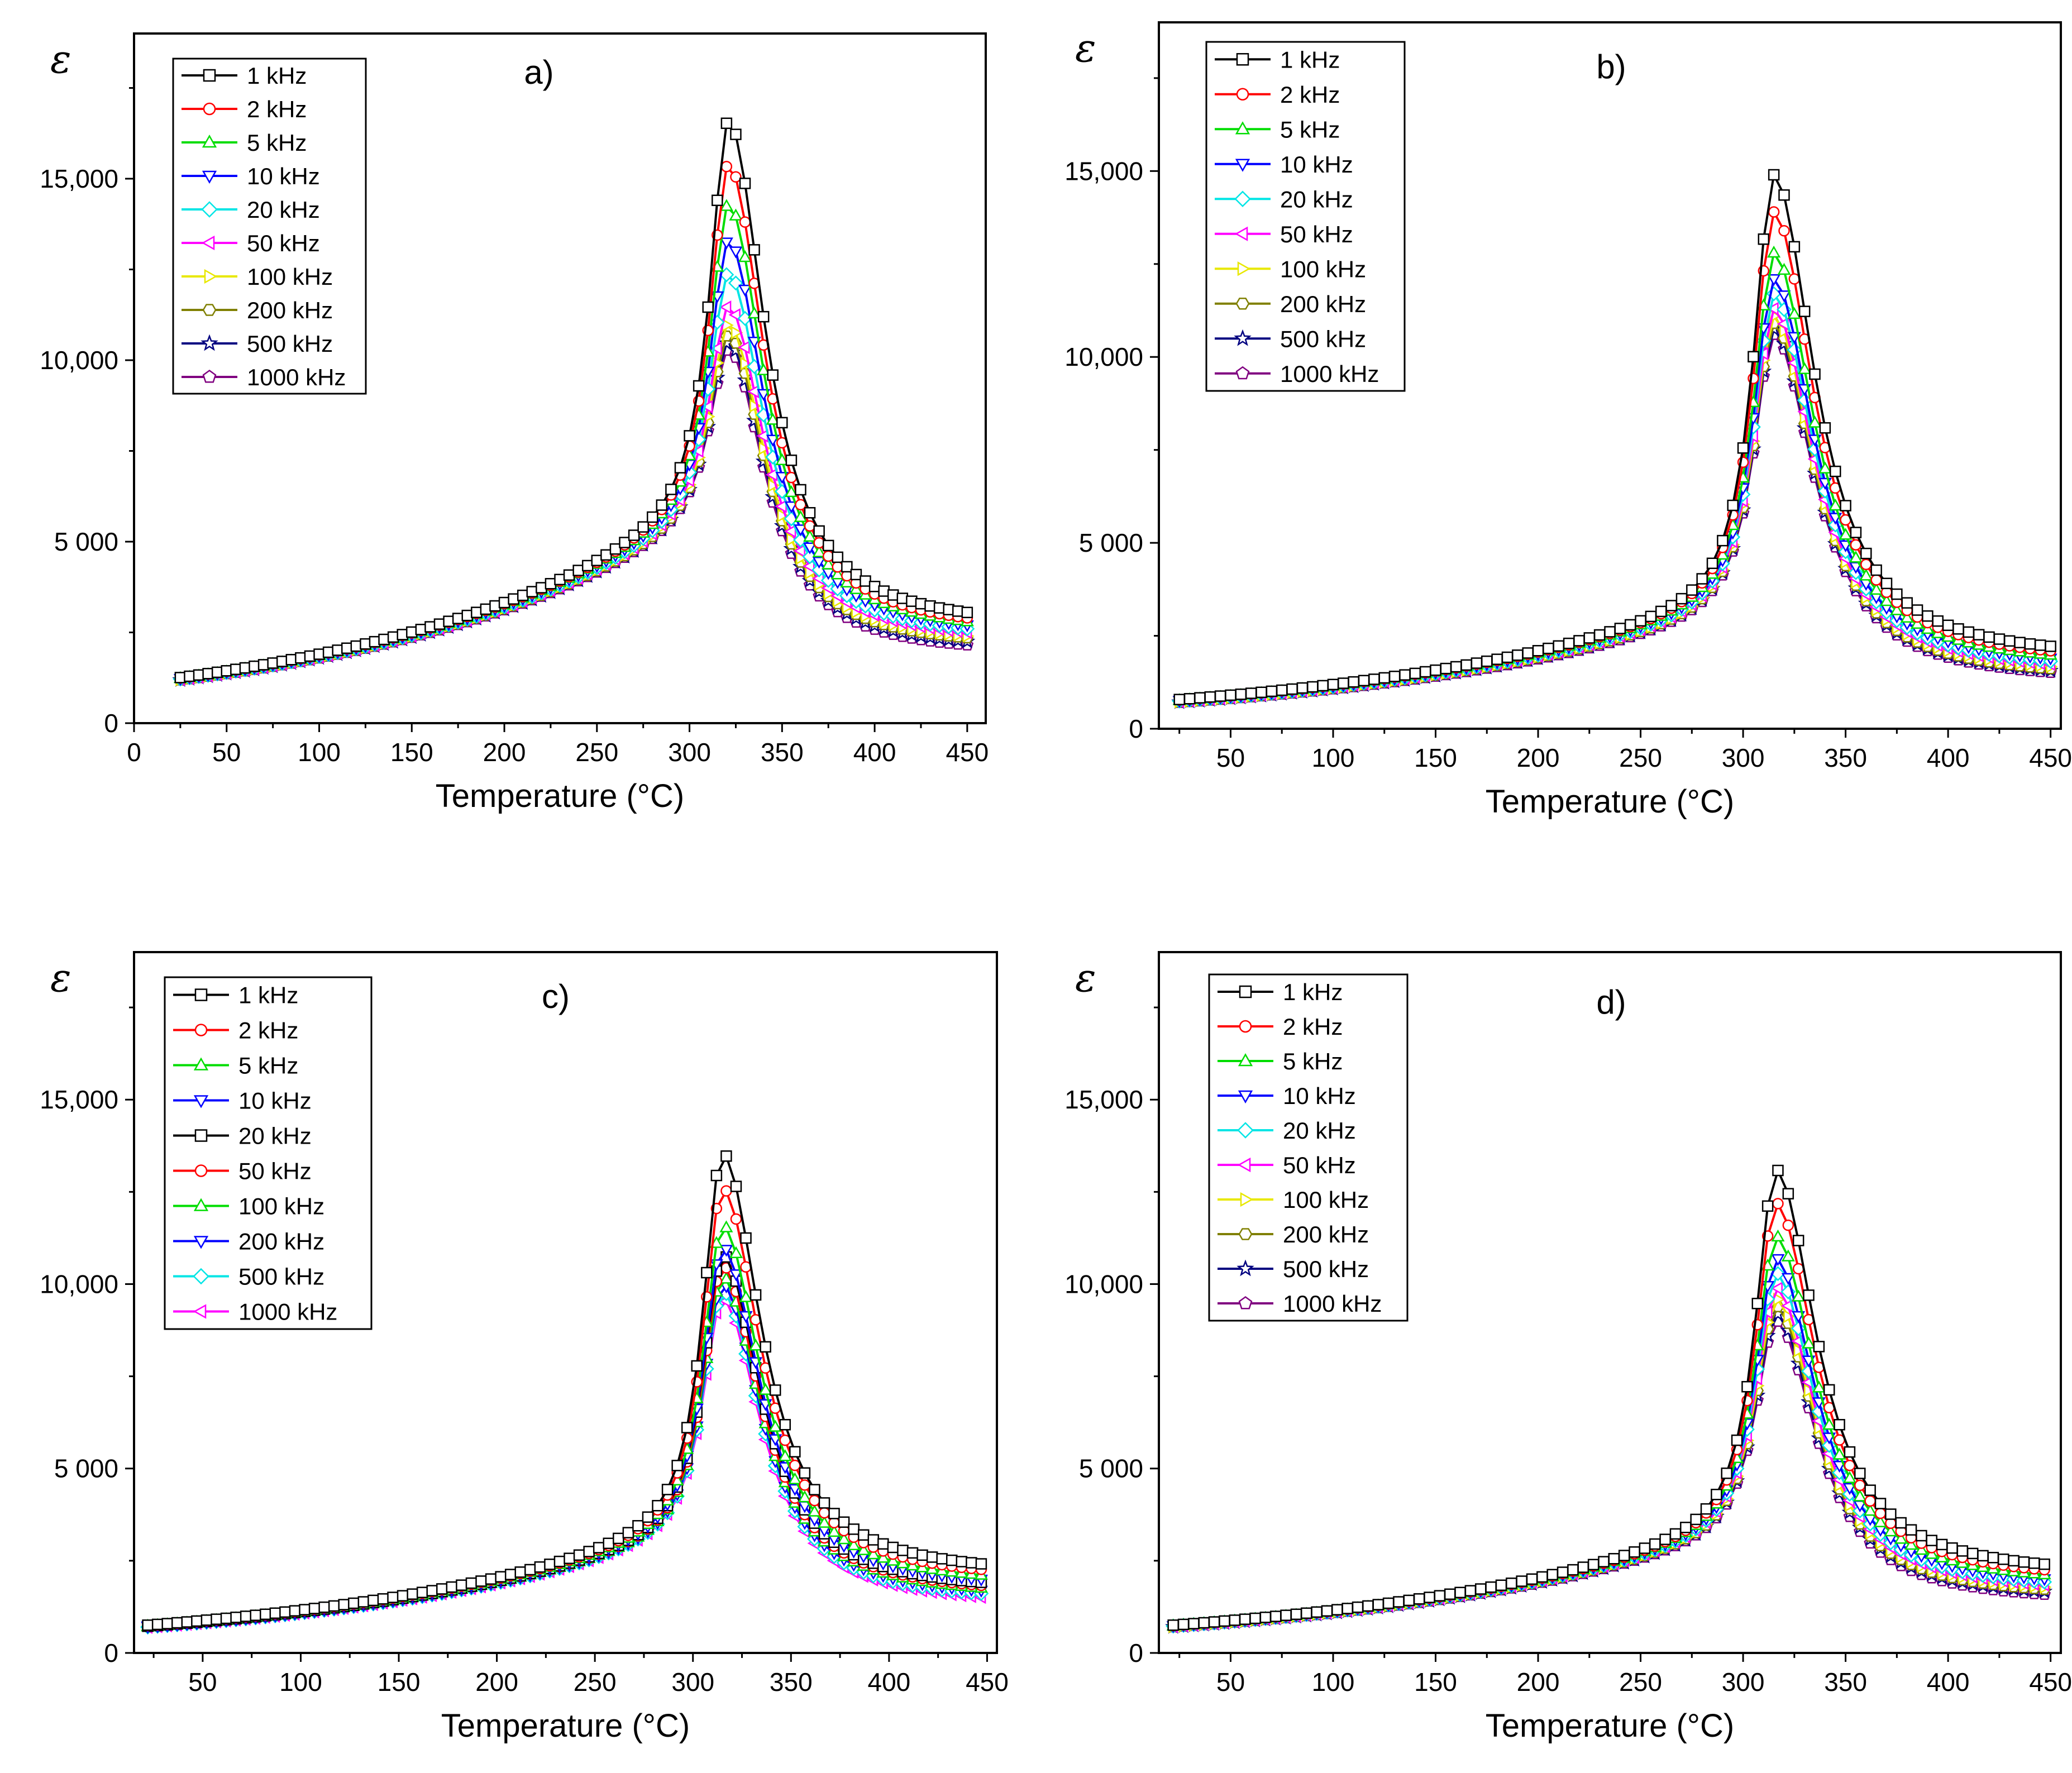  What do you see at coordinates (565, 1726) in the screenshot?
I see `x-axis-title: Temperature (°C)` at bounding box center [565, 1726].